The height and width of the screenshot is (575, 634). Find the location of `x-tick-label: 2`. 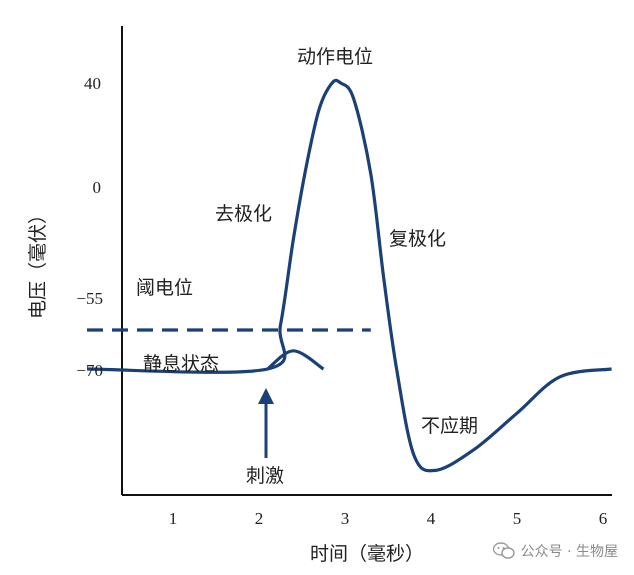

x-tick-label: 2 is located at coordinates (259, 518).